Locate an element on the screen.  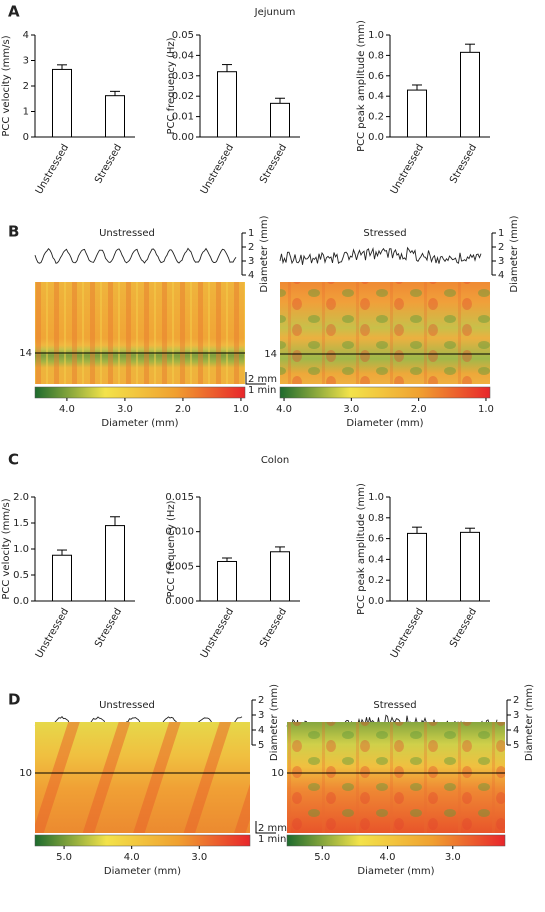
y-tick-label: 0.5 is located at coordinates (21, 575).